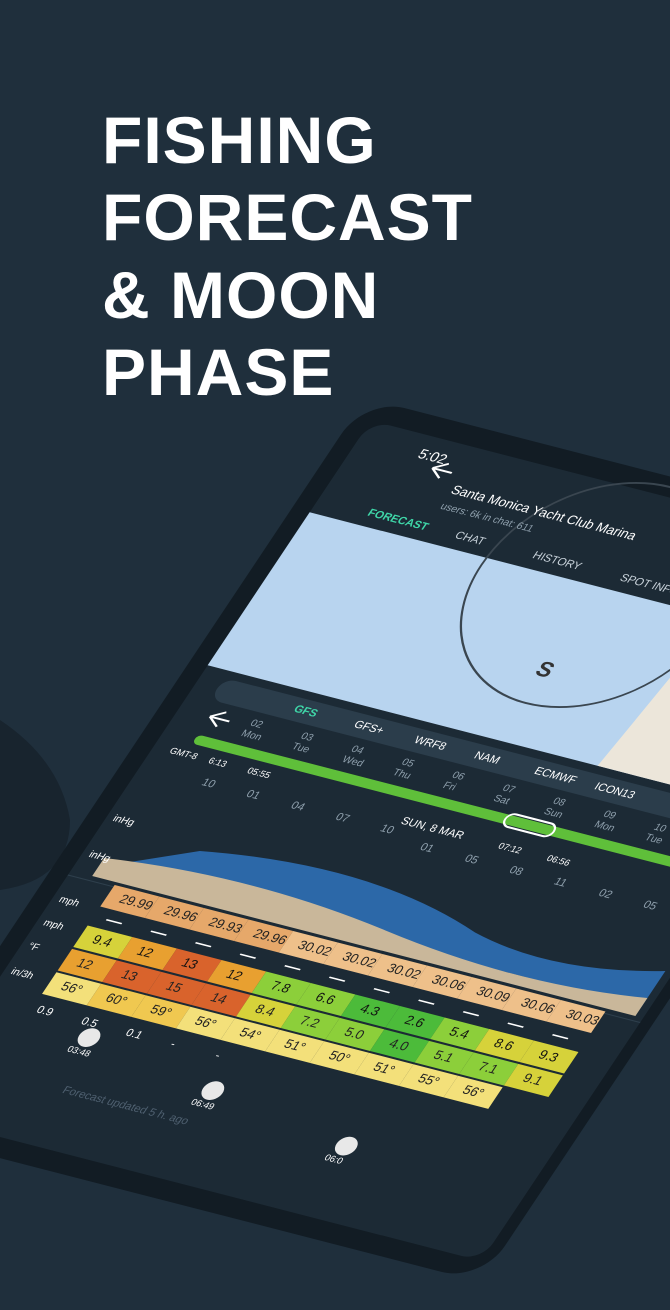  What do you see at coordinates (342, 817) in the screenshot?
I see `hour: 07` at bounding box center [342, 817].